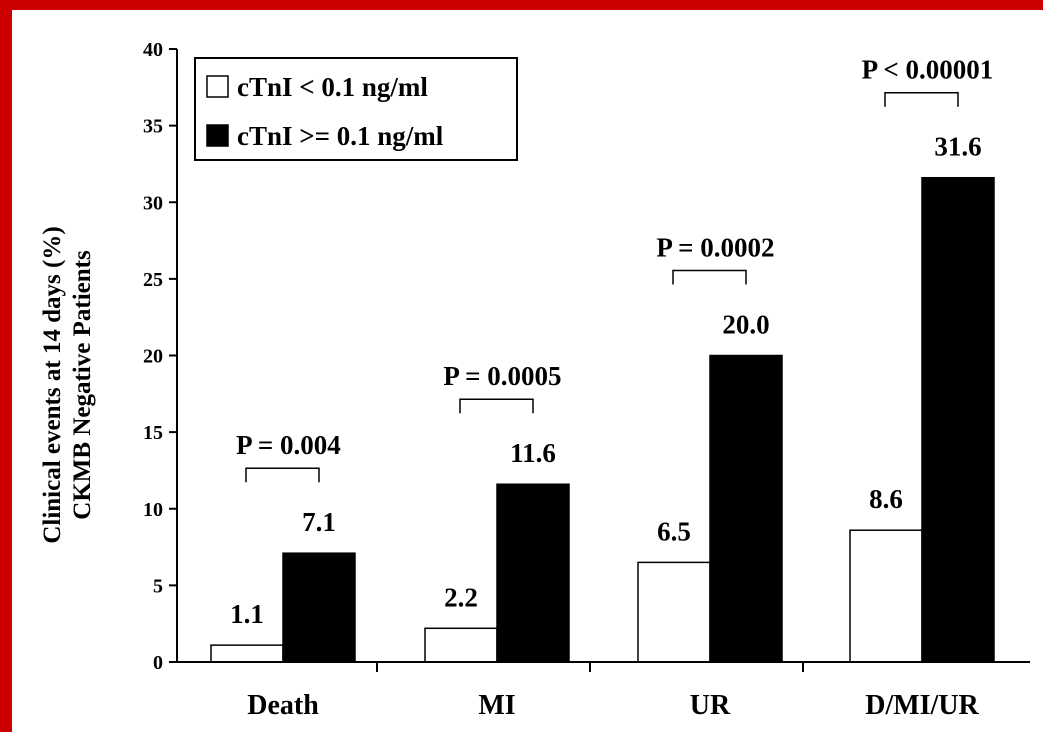 This screenshot has height=732, width=1043. What do you see at coordinates (82, 385) in the screenshot?
I see `y-axis-label-secondary: CKMB Negative Patients` at bounding box center [82, 385].